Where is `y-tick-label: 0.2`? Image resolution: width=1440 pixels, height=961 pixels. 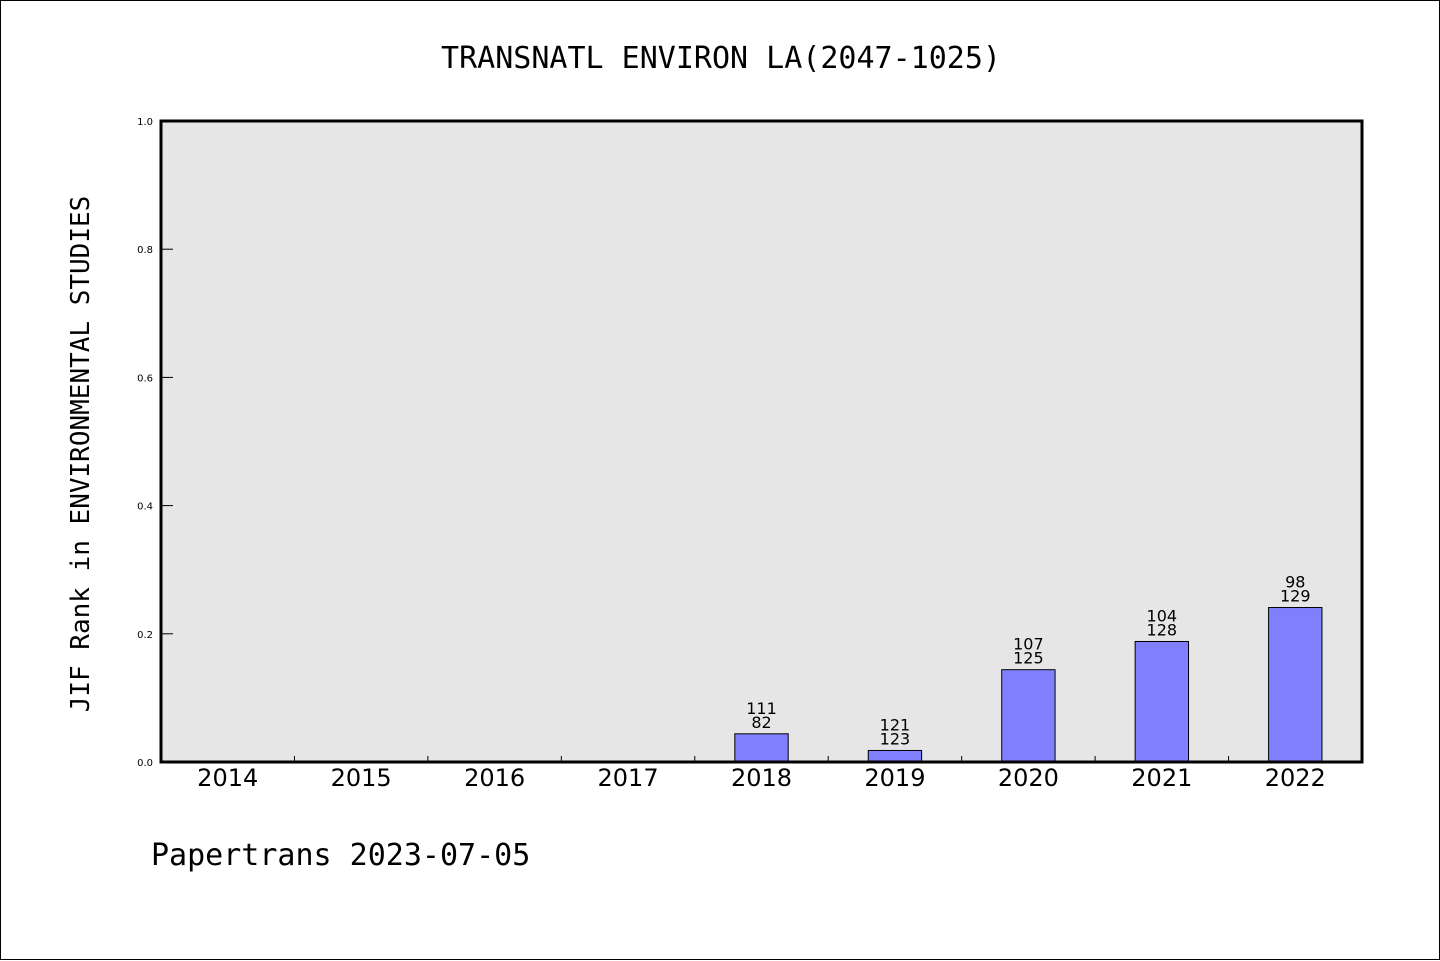 y-tick-label: 0.2 is located at coordinates (145, 635).